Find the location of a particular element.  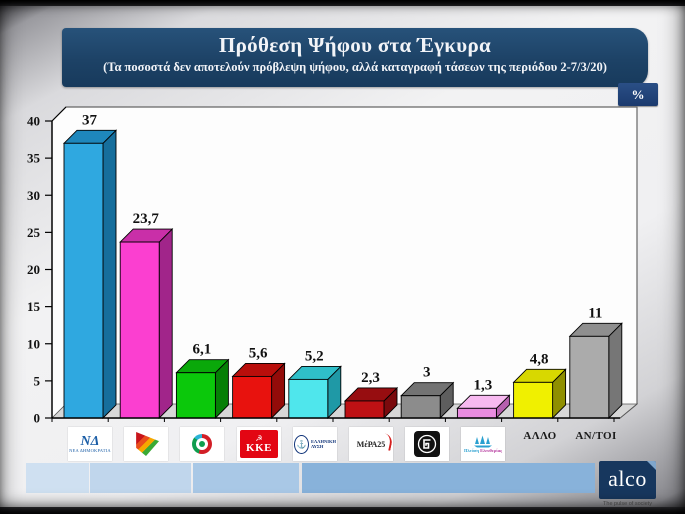

alco-logo: alco is located at coordinates (627, 480).